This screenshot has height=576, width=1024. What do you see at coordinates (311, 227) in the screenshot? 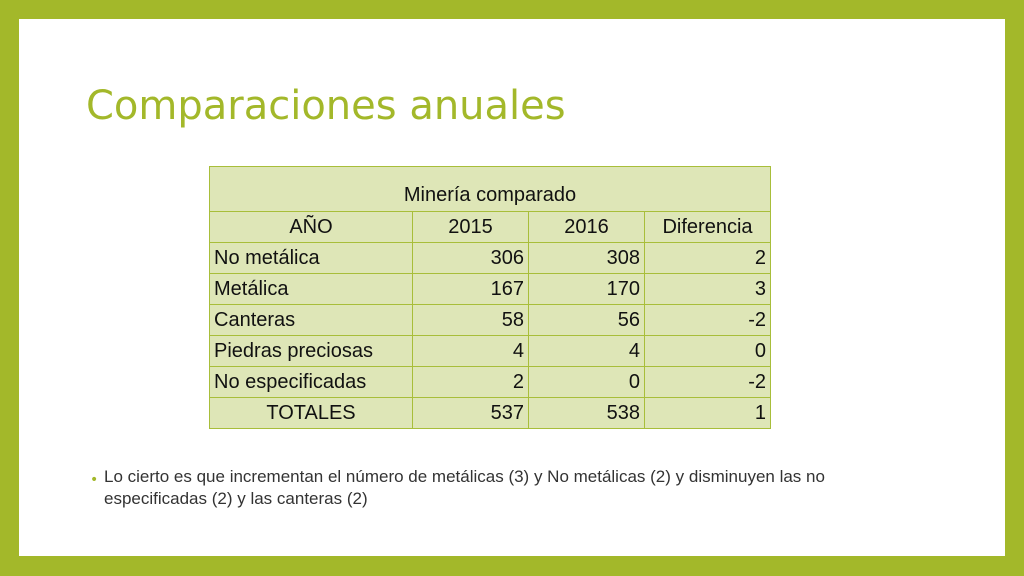
I see `header-year: AÑO` at bounding box center [311, 227].